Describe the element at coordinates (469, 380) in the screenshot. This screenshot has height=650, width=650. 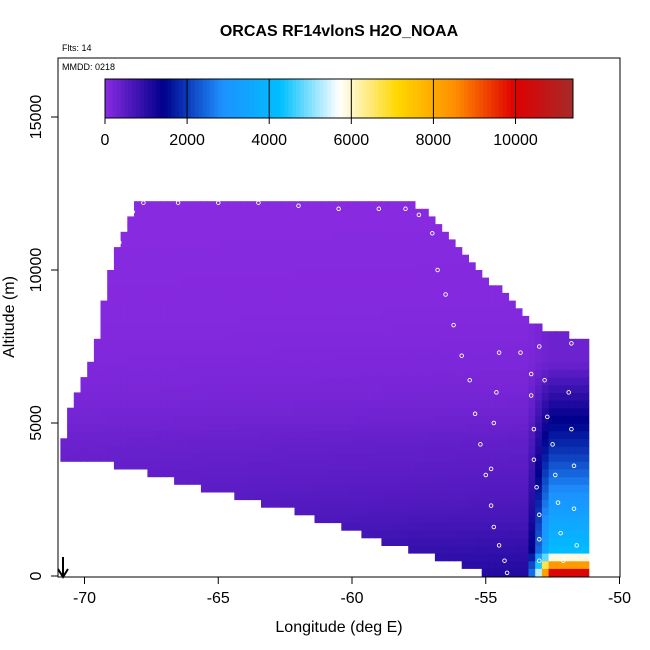
I see `flight-track-point` at that location.